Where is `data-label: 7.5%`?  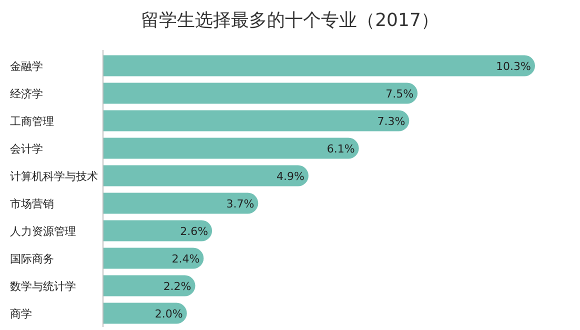
data-label: 7.5% is located at coordinates (400, 93).